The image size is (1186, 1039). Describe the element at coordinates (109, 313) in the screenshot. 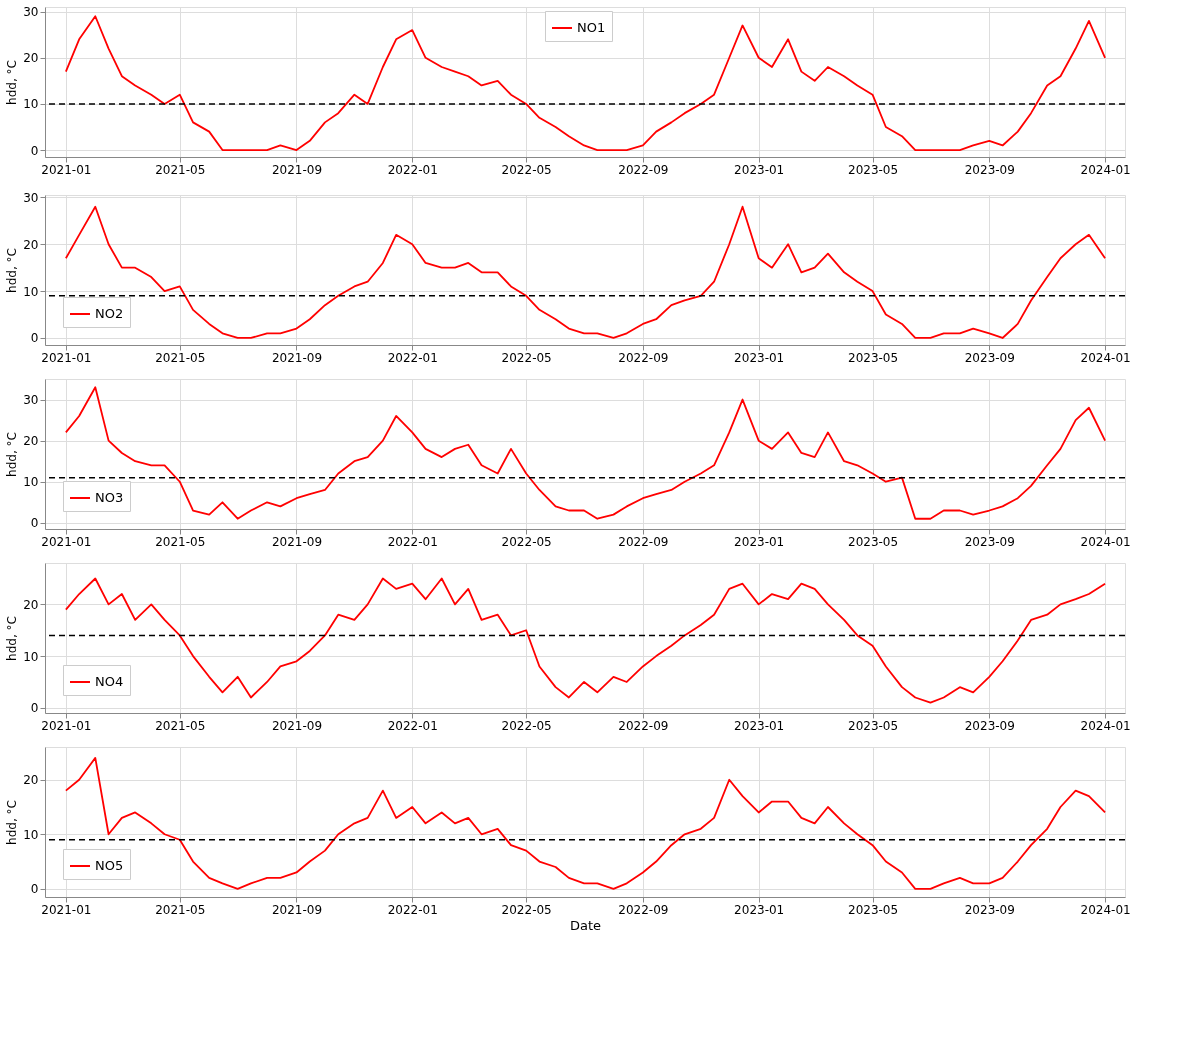

I see `legend-label: NO2` at that location.